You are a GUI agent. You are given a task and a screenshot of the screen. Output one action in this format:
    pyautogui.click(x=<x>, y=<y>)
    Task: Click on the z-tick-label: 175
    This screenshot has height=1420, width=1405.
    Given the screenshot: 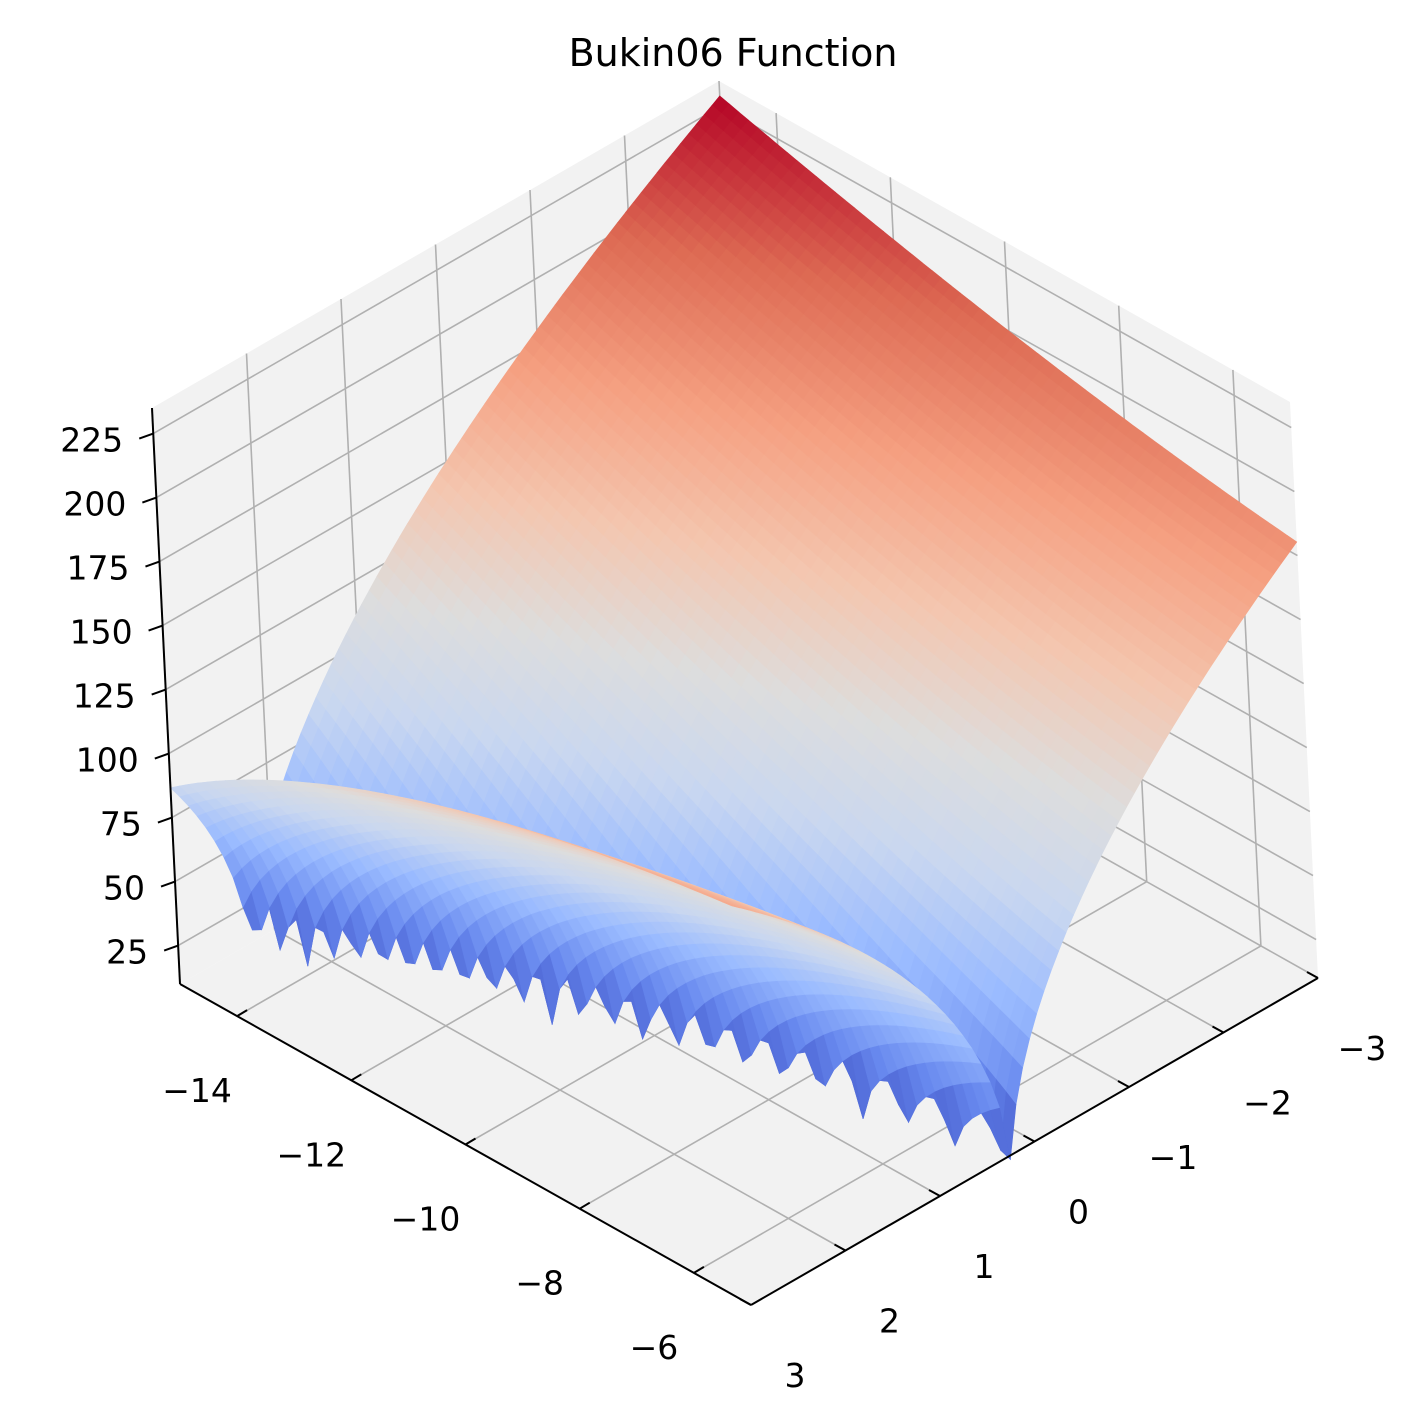 What is the action you would take?
    pyautogui.click(x=98, y=568)
    